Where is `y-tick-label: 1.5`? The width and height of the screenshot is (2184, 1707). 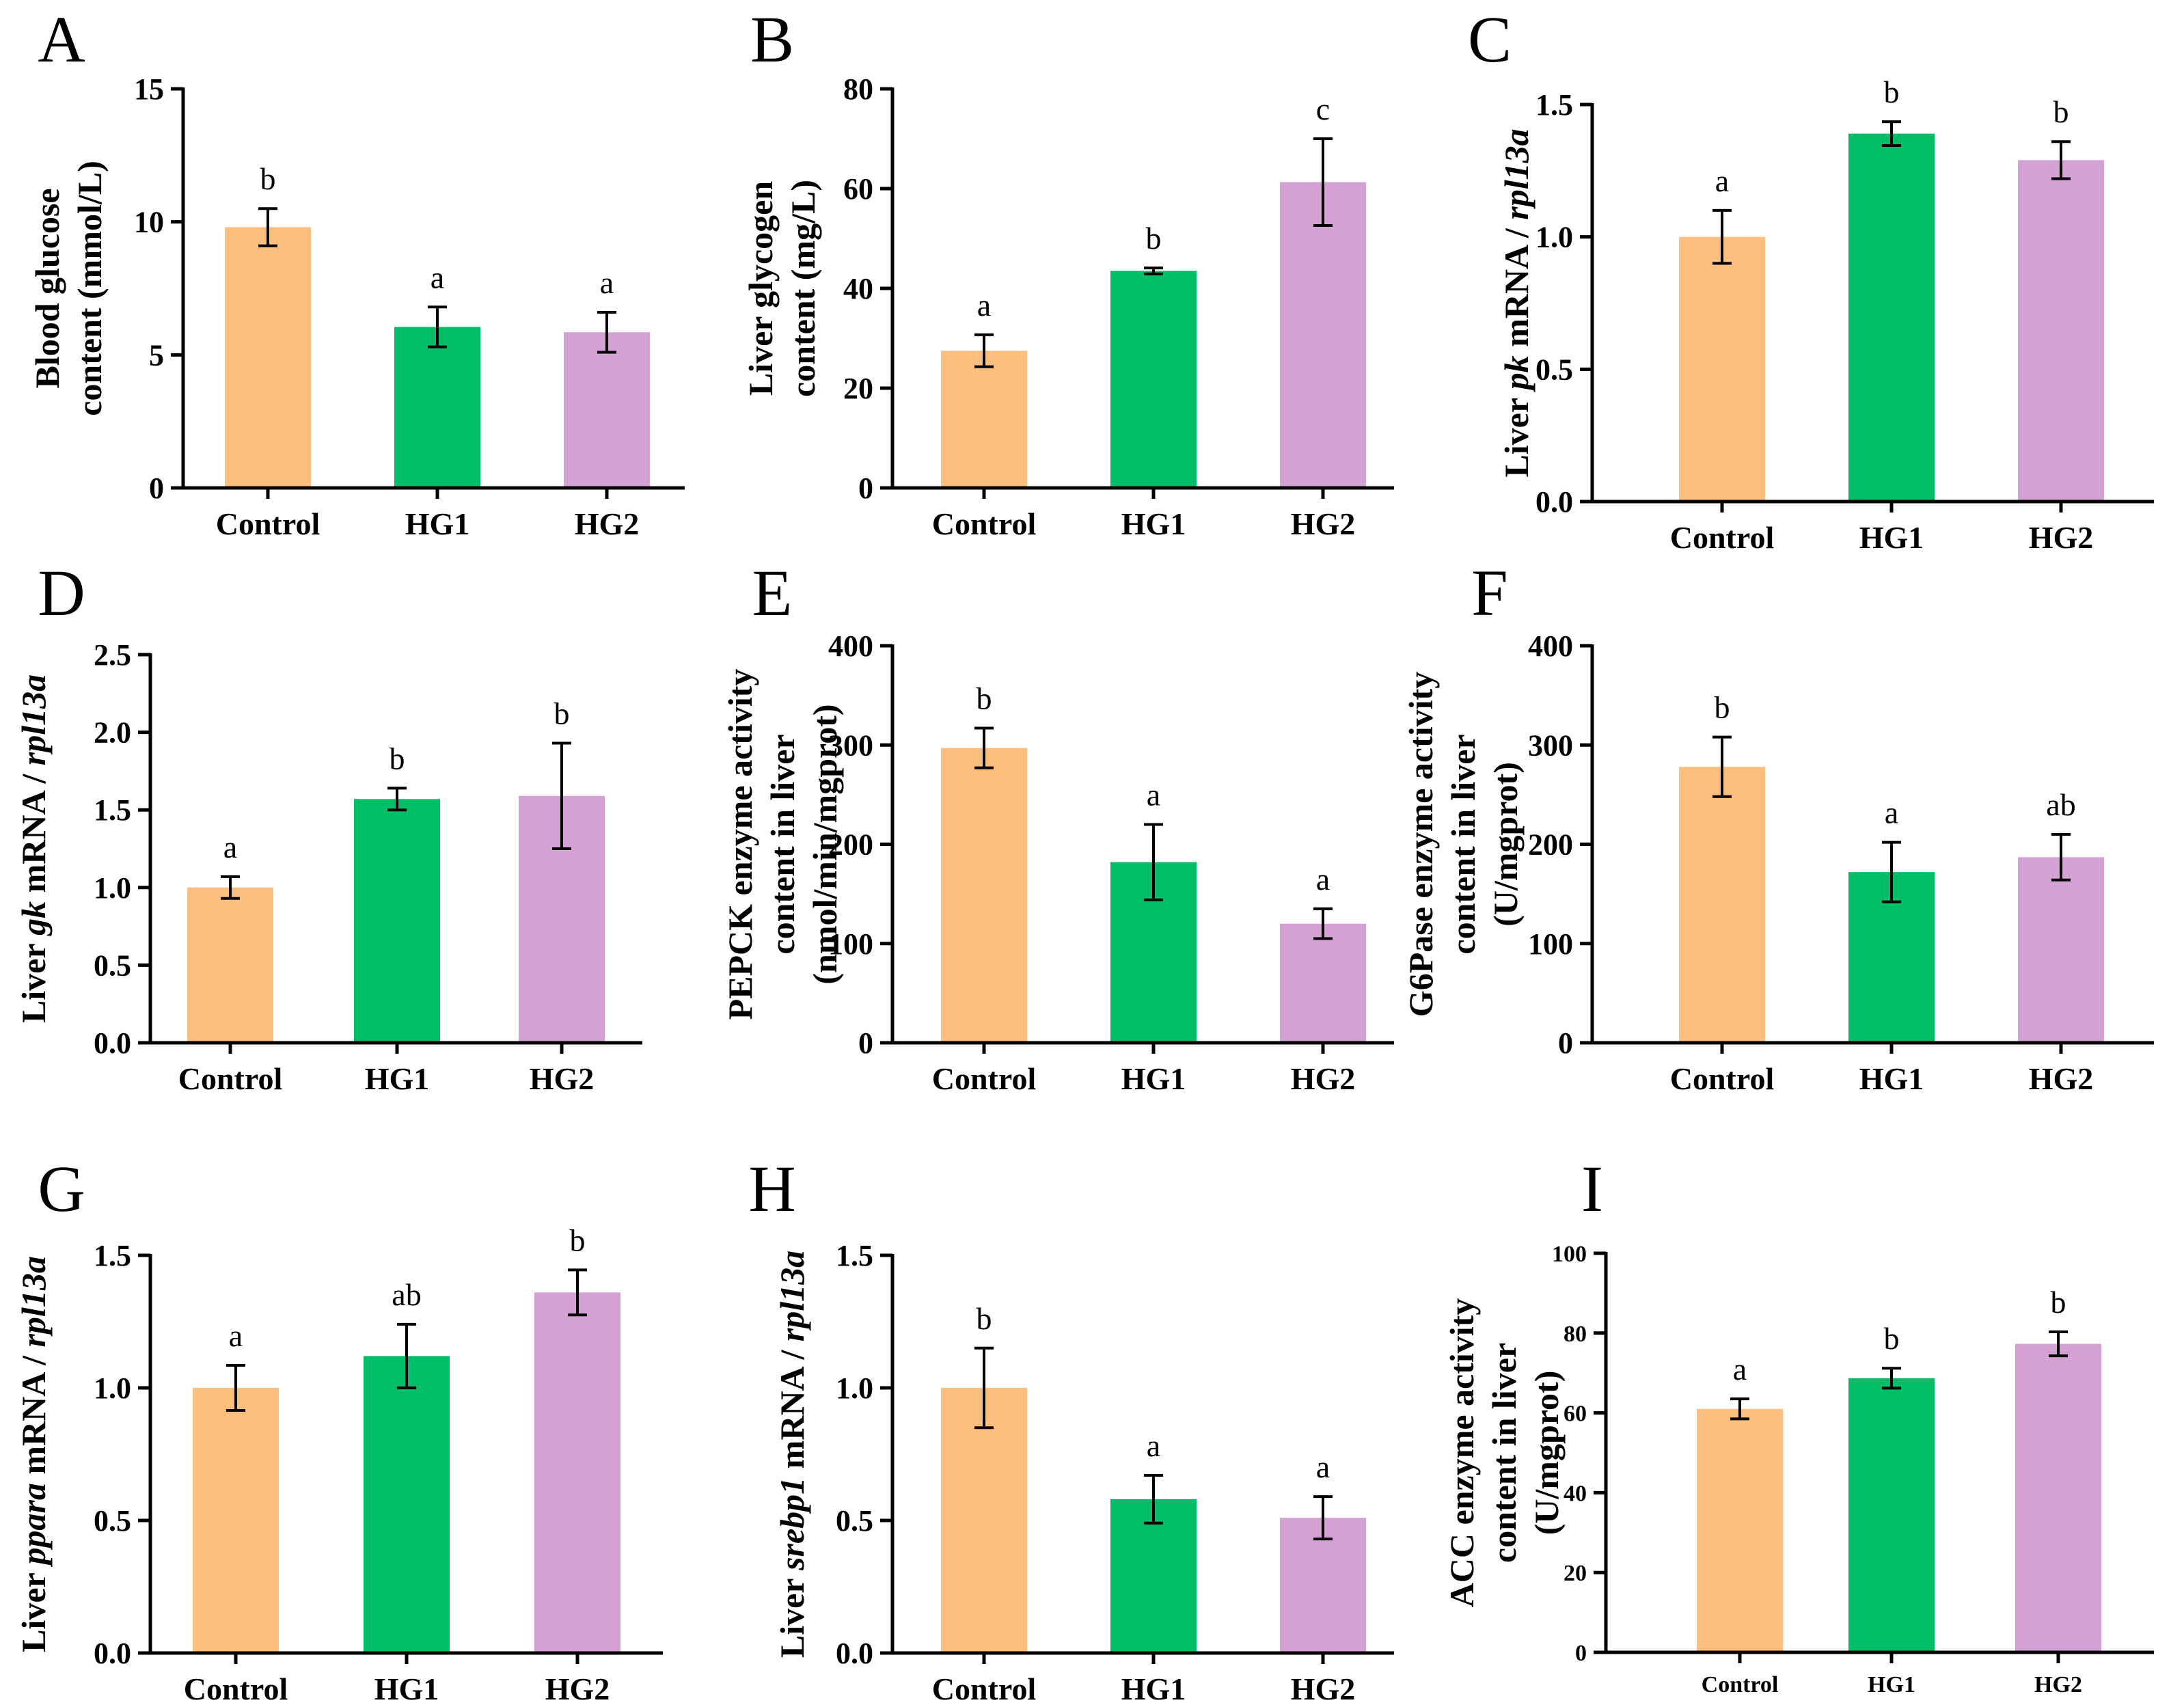
y-tick-label: 1.5 is located at coordinates (1554, 105).